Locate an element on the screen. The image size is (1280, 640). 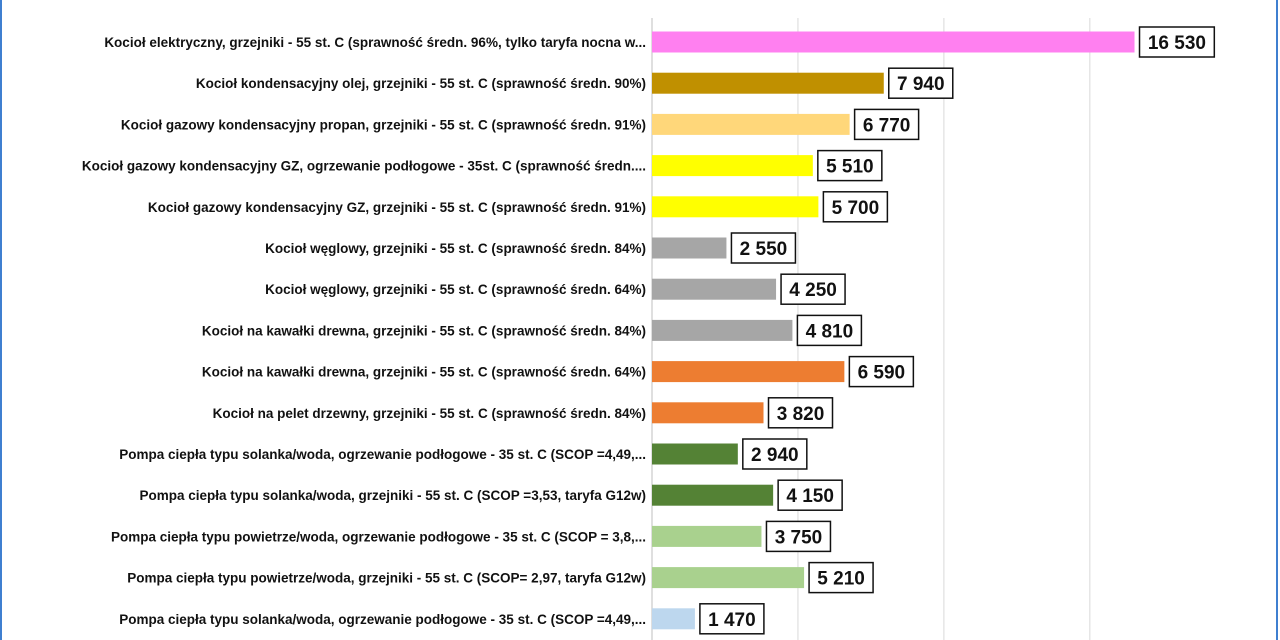
value-label: 4 150 is located at coordinates (810, 495).